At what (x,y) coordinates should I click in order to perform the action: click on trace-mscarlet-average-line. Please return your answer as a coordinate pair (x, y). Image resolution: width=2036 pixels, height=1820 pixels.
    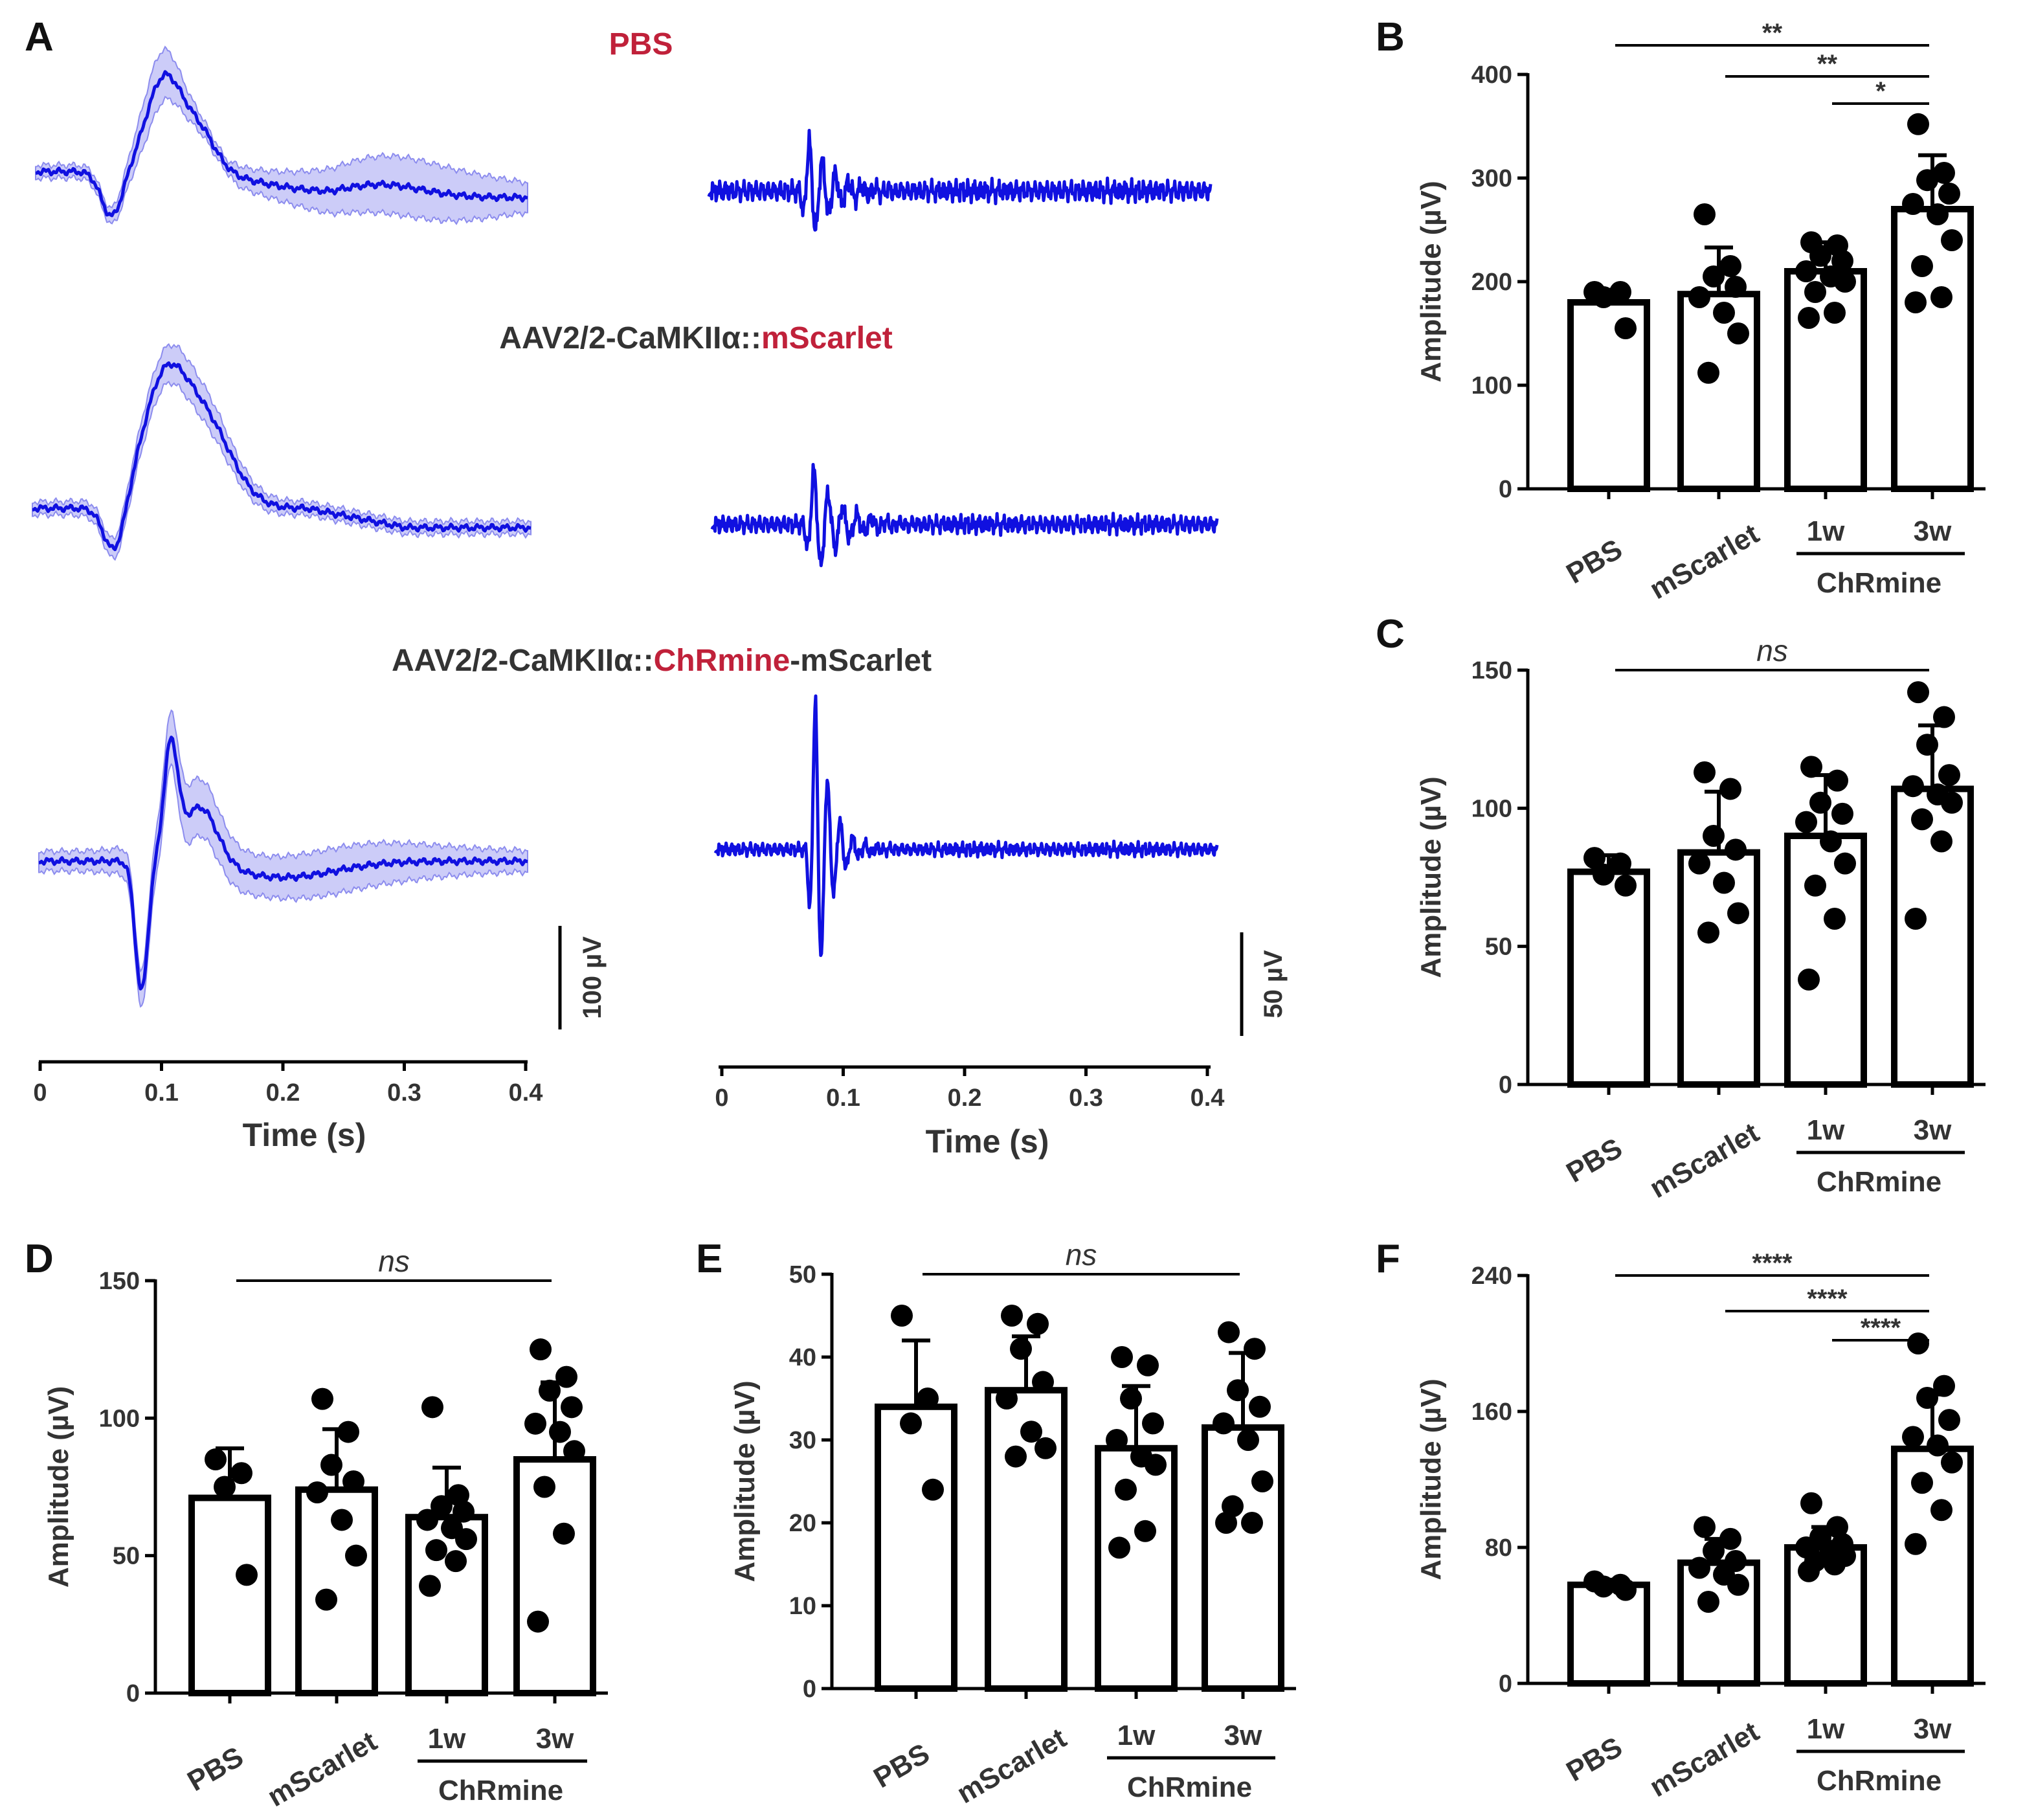
    Looking at the image, I should click on (281, 457).